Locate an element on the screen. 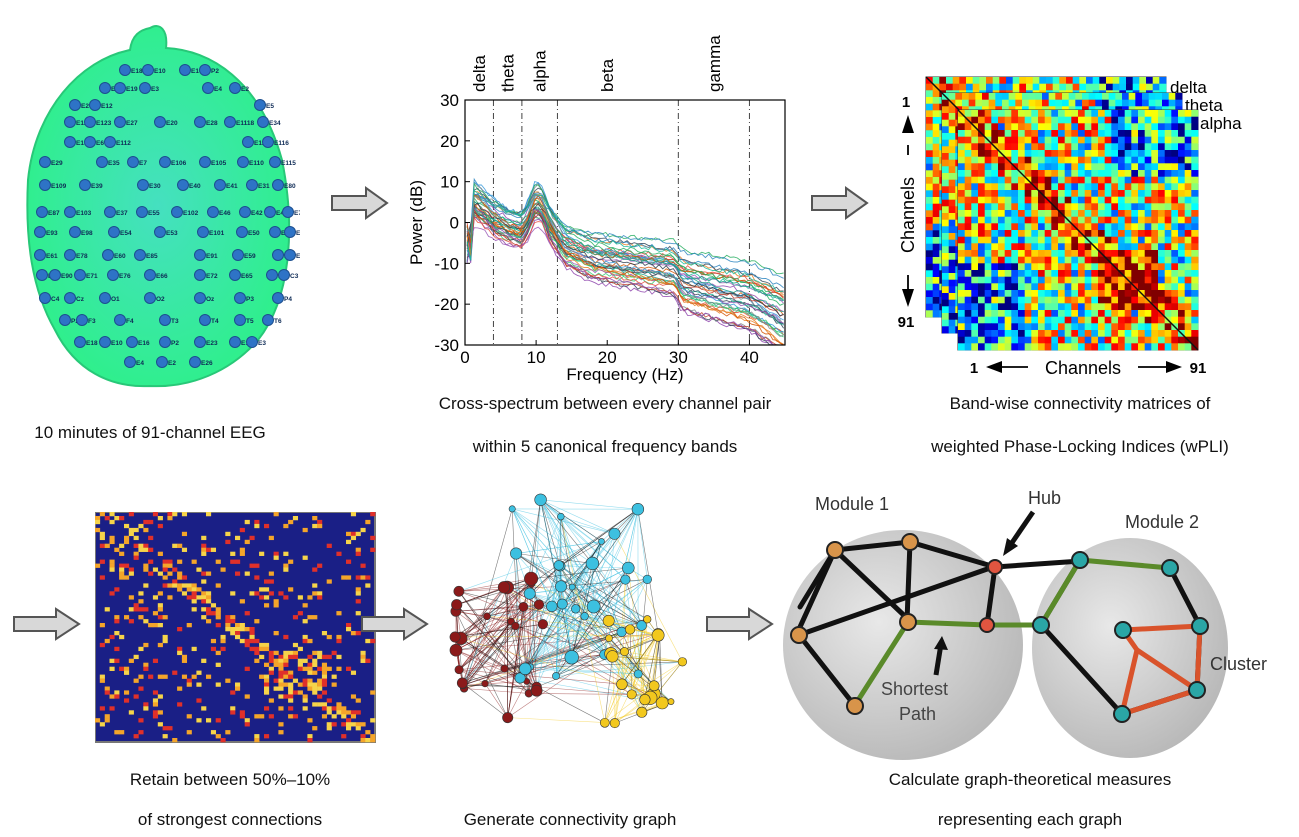  electrode-label: E106 is located at coordinates (179, 163).